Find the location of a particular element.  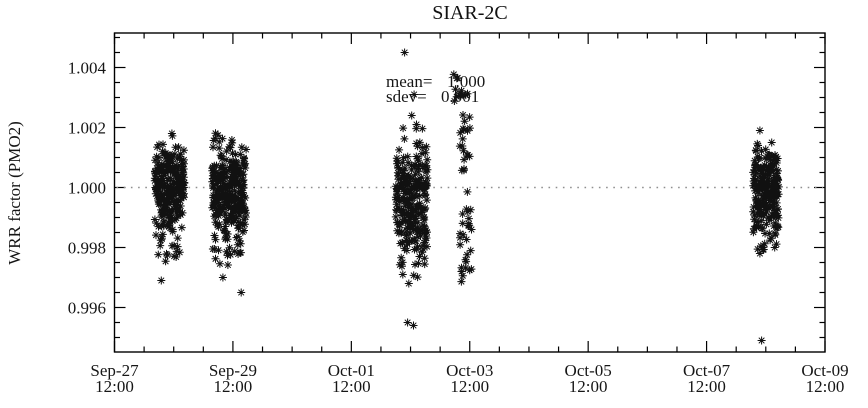

mean-label: mean= is located at coordinates (409, 81).